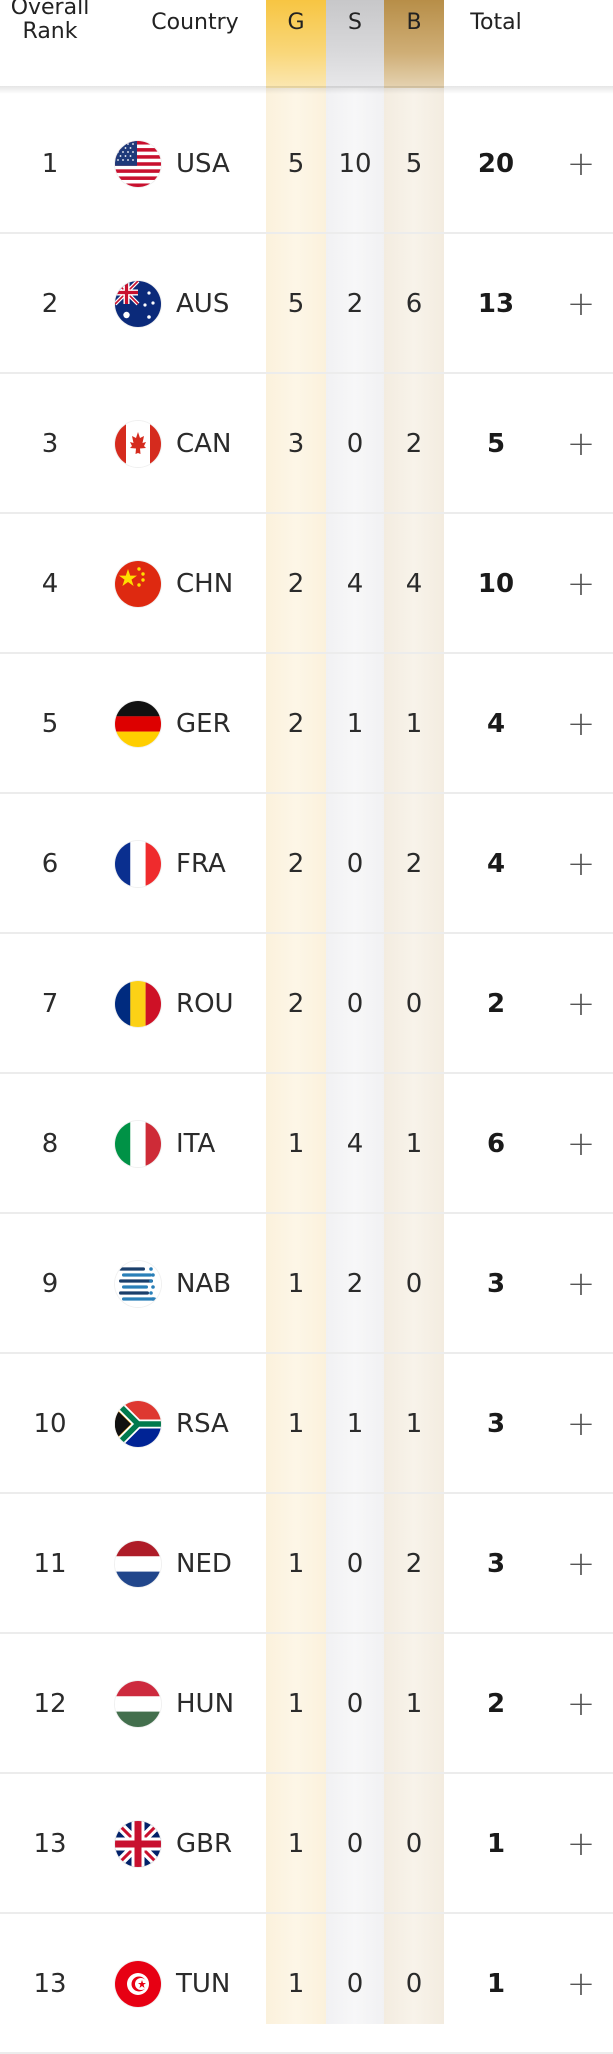 The width and height of the screenshot is (613, 2054). What do you see at coordinates (205, 584) in the screenshot?
I see `row-country-code: CHN` at bounding box center [205, 584].